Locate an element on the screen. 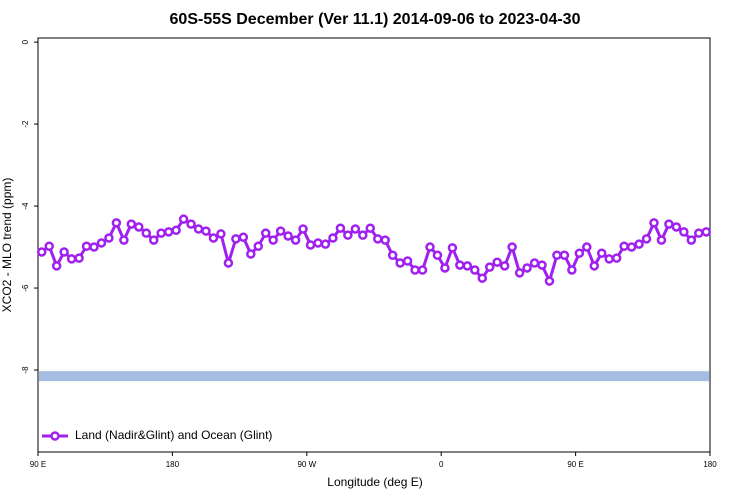 This screenshot has width=750, height=500. x-tick-label: 90 W is located at coordinates (306, 464).